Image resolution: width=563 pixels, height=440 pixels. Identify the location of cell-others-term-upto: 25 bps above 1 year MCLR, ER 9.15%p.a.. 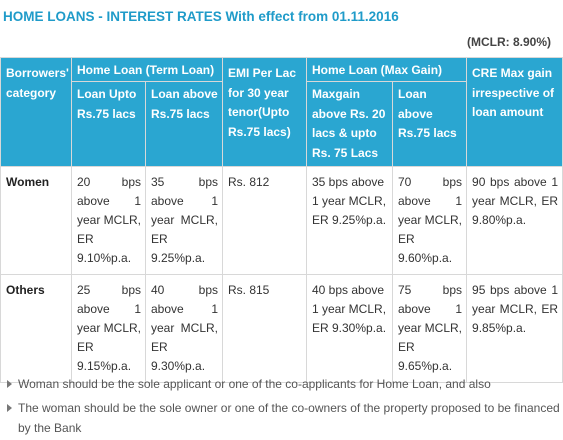
(108, 328).